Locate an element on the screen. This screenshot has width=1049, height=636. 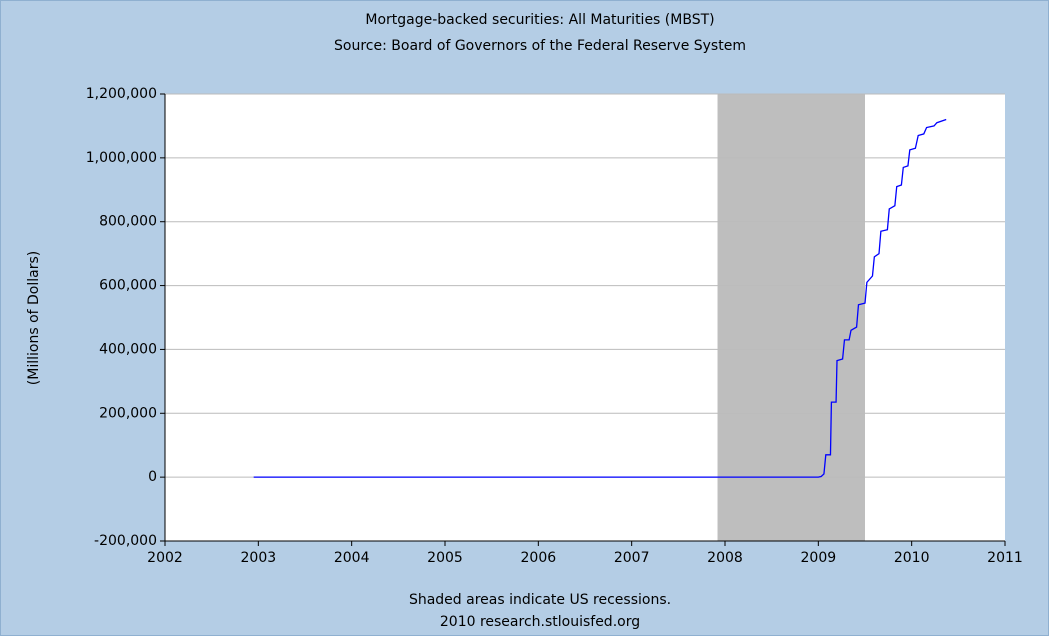
y-tick-label: 1,200,000 is located at coordinates (121, 94).